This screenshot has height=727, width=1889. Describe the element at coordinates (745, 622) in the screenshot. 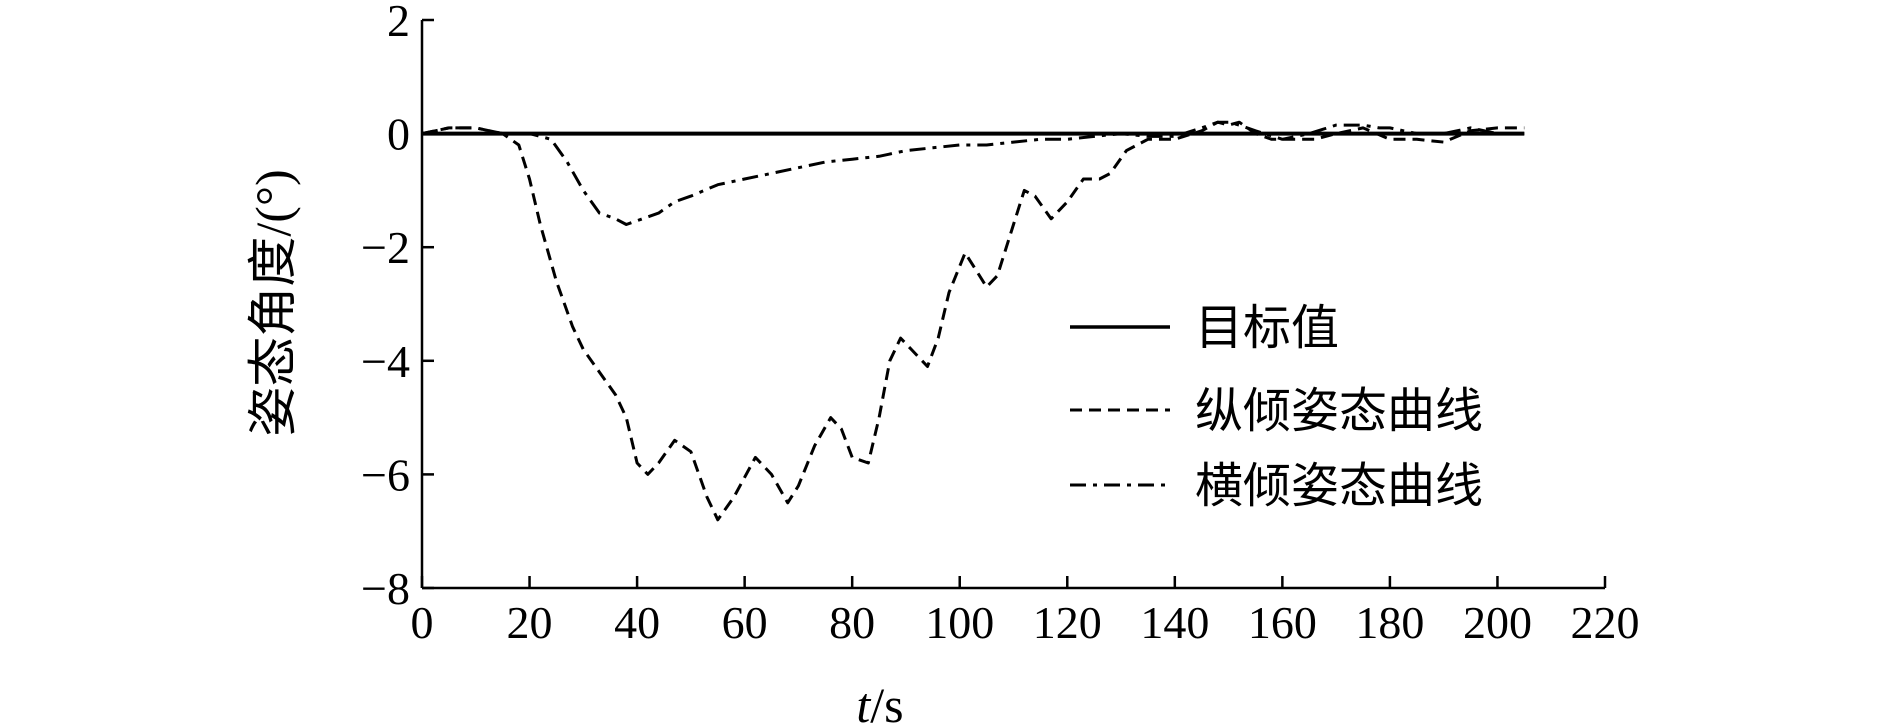

I see `x-tick-label: 60` at that location.